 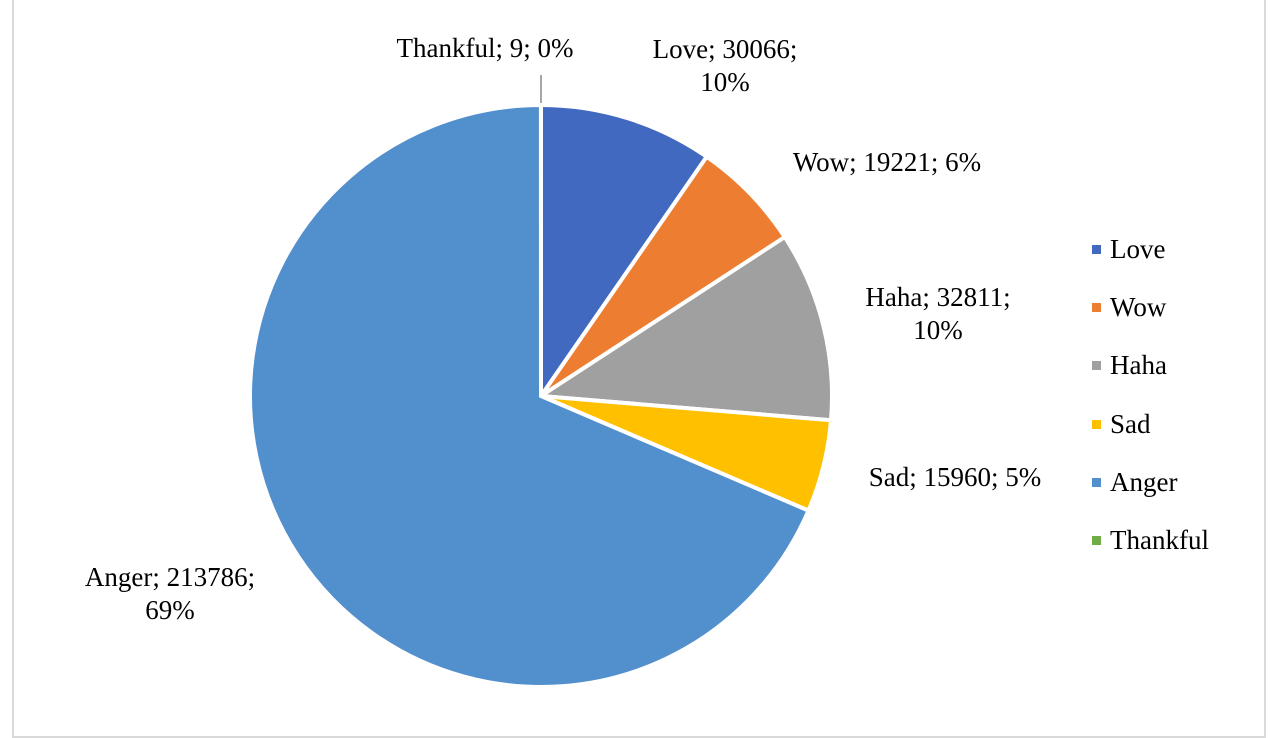 I want to click on legend-label: Wow, so click(x=1138, y=307).